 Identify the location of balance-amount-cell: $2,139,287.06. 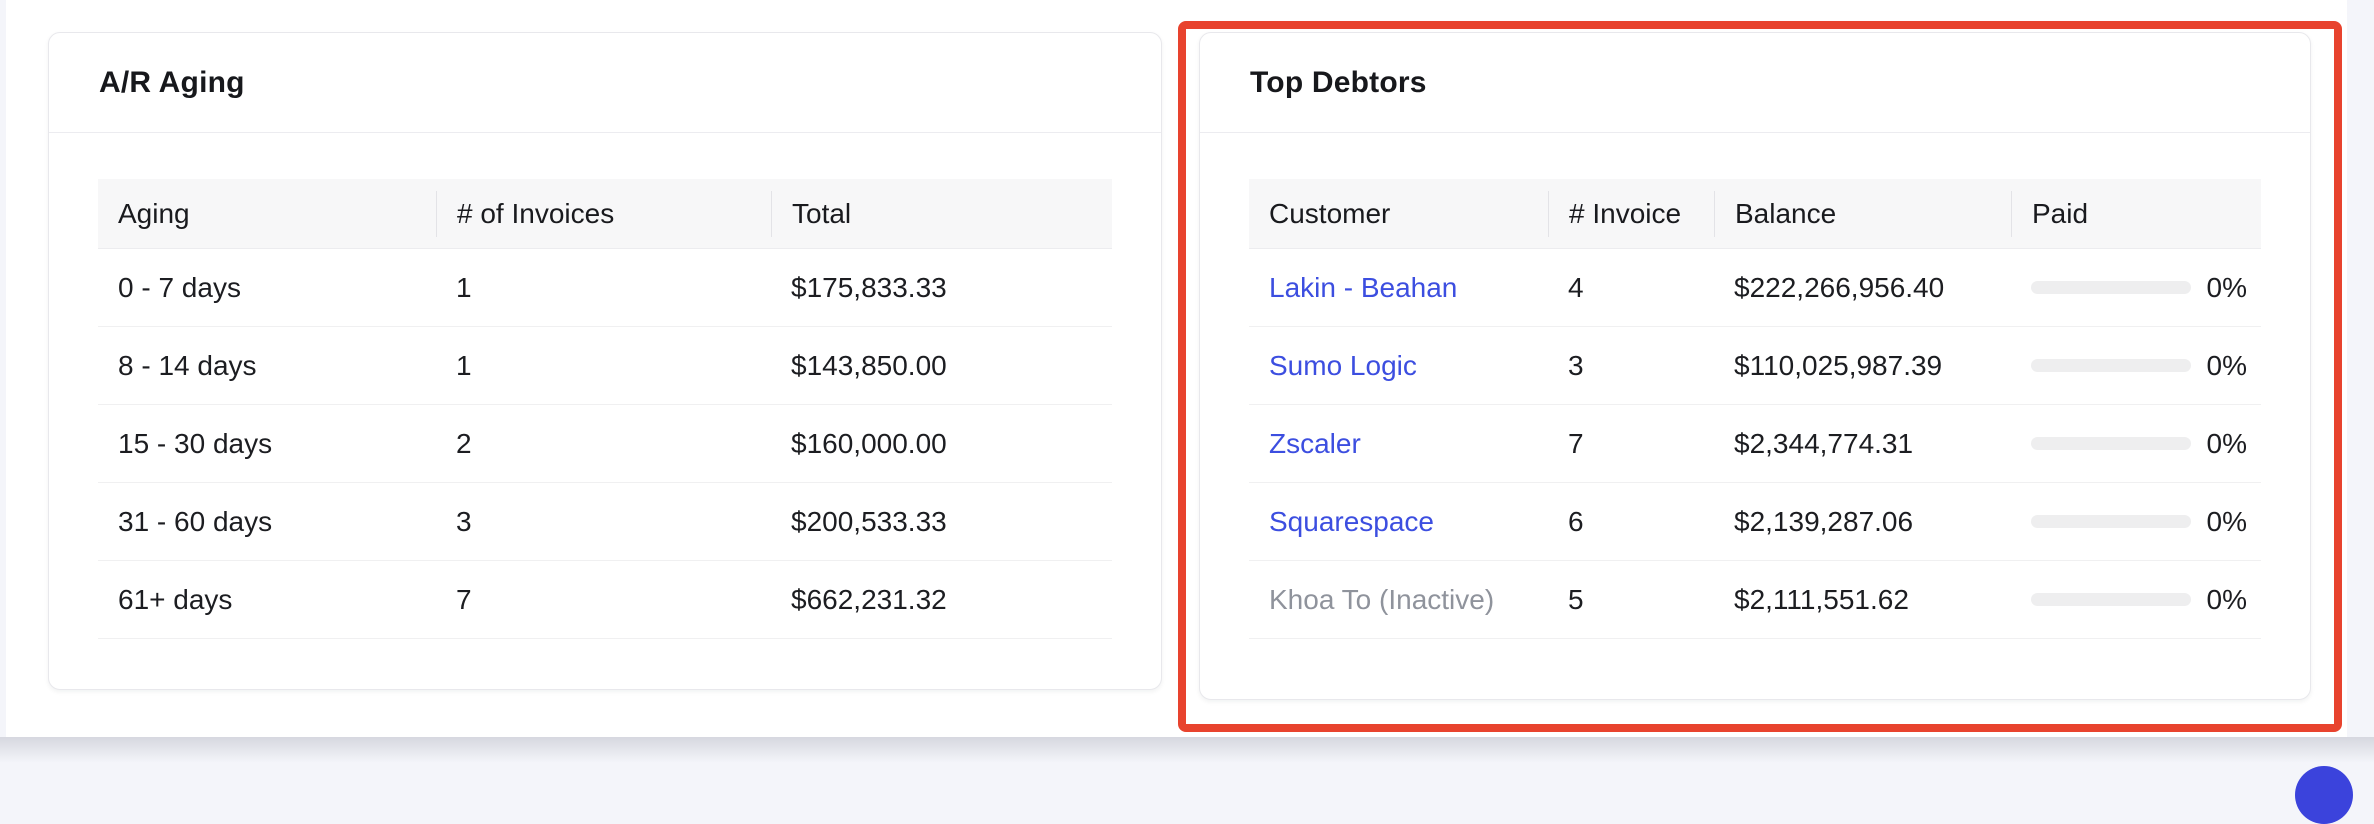
(1824, 521).